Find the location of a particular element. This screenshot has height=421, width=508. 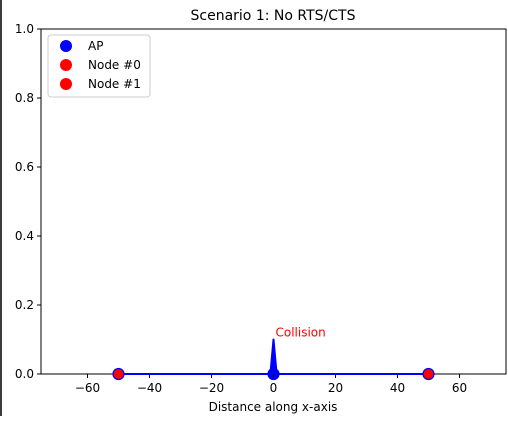

signal-line is located at coordinates (273, 356).